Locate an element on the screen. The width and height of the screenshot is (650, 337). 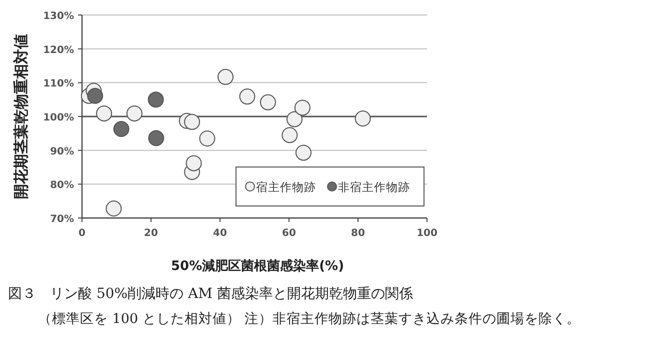
y-tick-label: 90% is located at coordinates (62, 152).